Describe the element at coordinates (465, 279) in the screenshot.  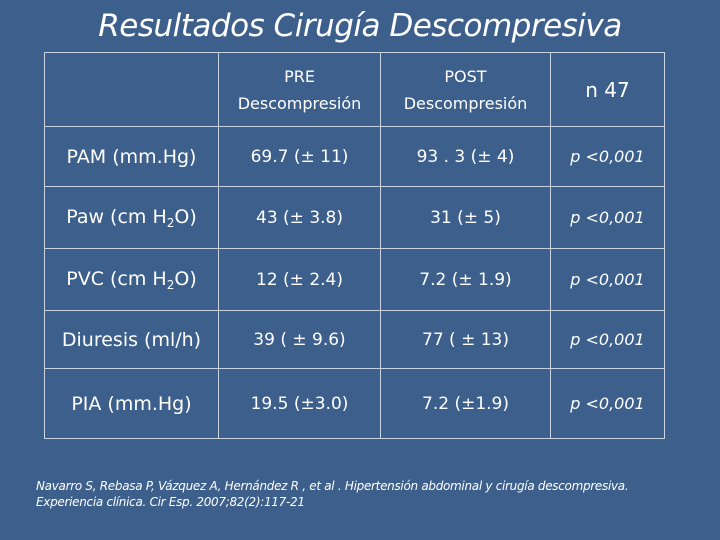
I see `cell-post: 7.2 (± 1.9)` at that location.